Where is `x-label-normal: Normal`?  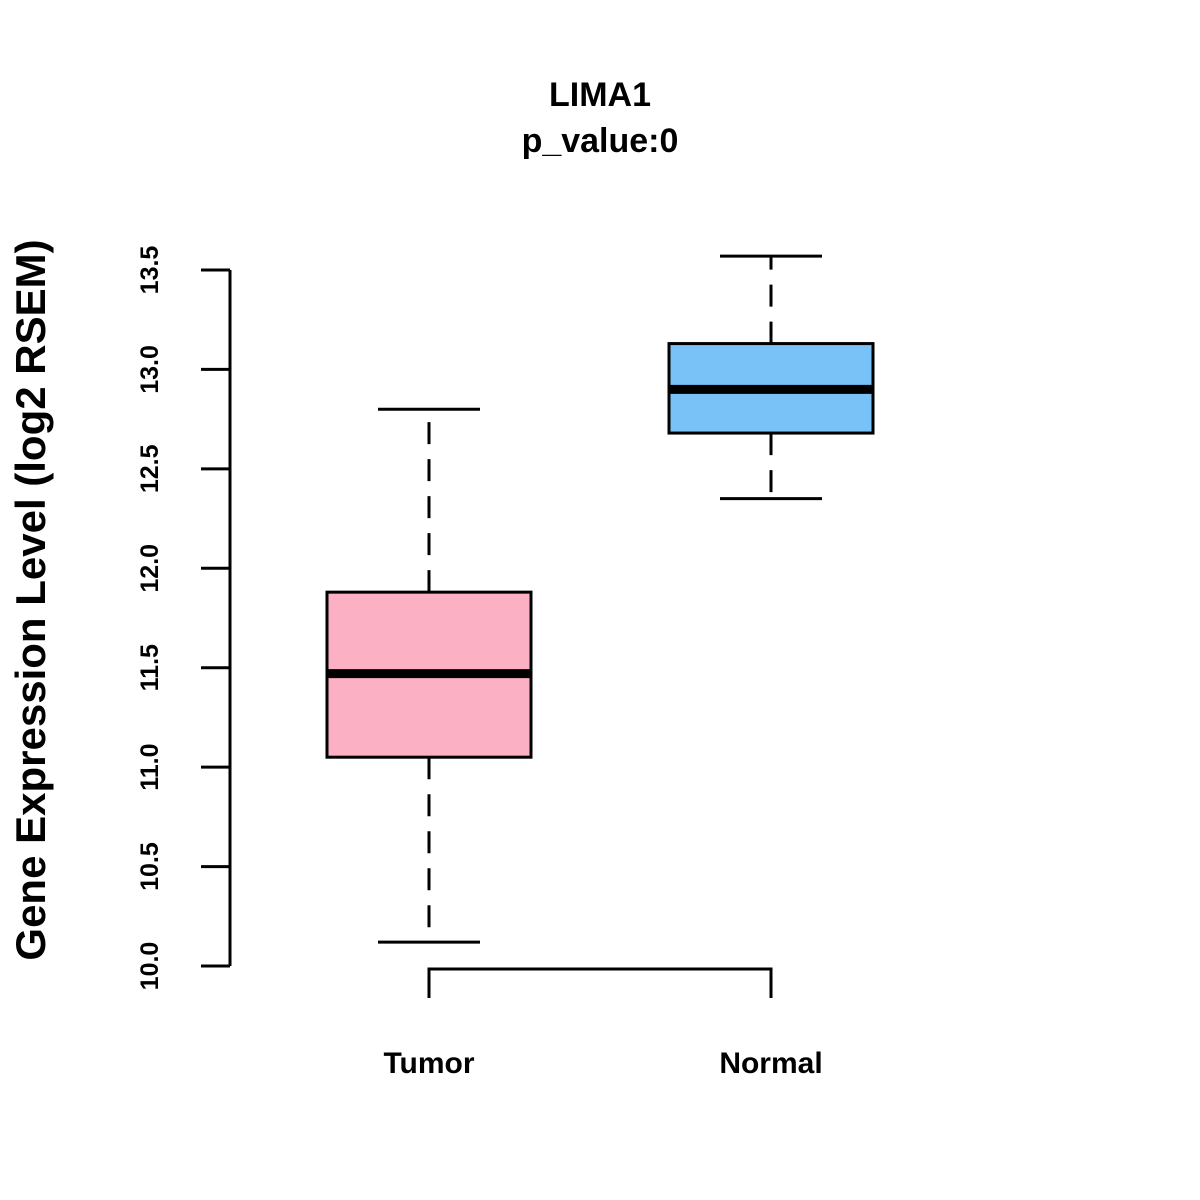 x-label-normal: Normal is located at coordinates (770, 1063).